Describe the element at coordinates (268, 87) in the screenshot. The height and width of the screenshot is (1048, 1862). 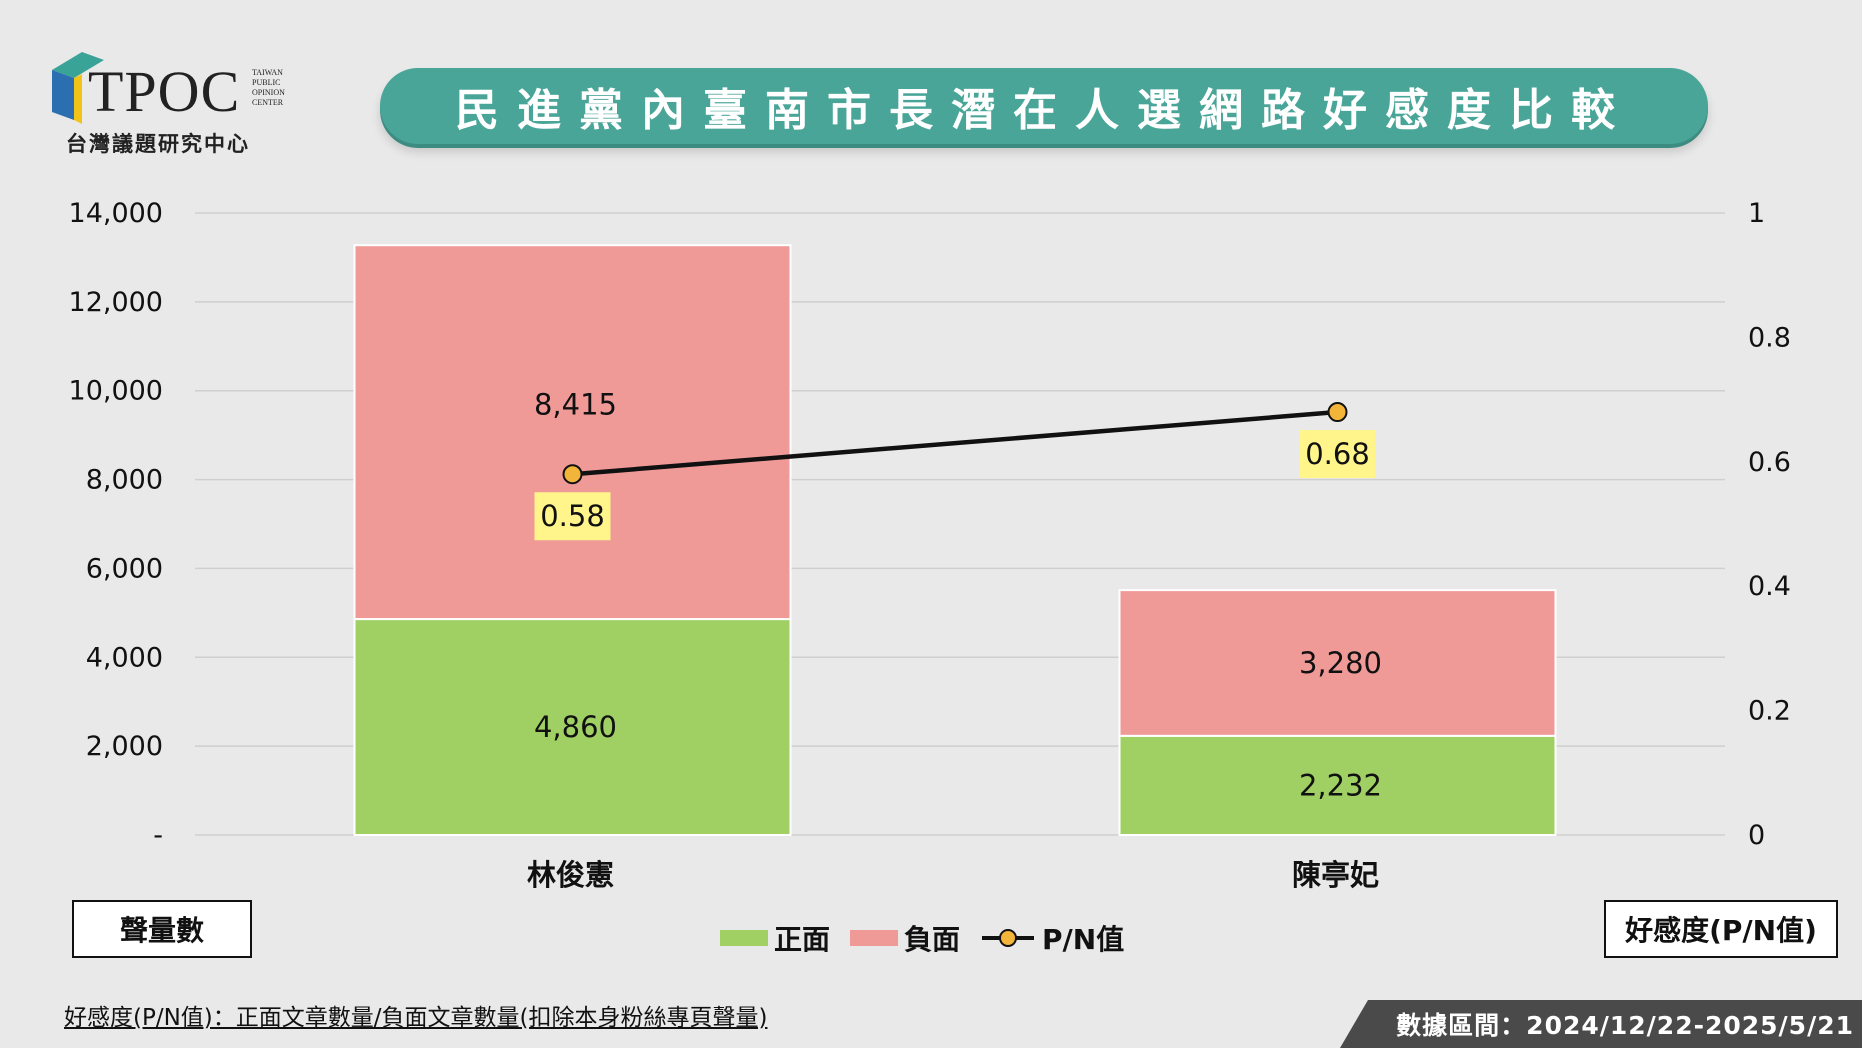
I see `logo-small-text: TAIWAN PUBLIC OPINION CENTER` at that location.